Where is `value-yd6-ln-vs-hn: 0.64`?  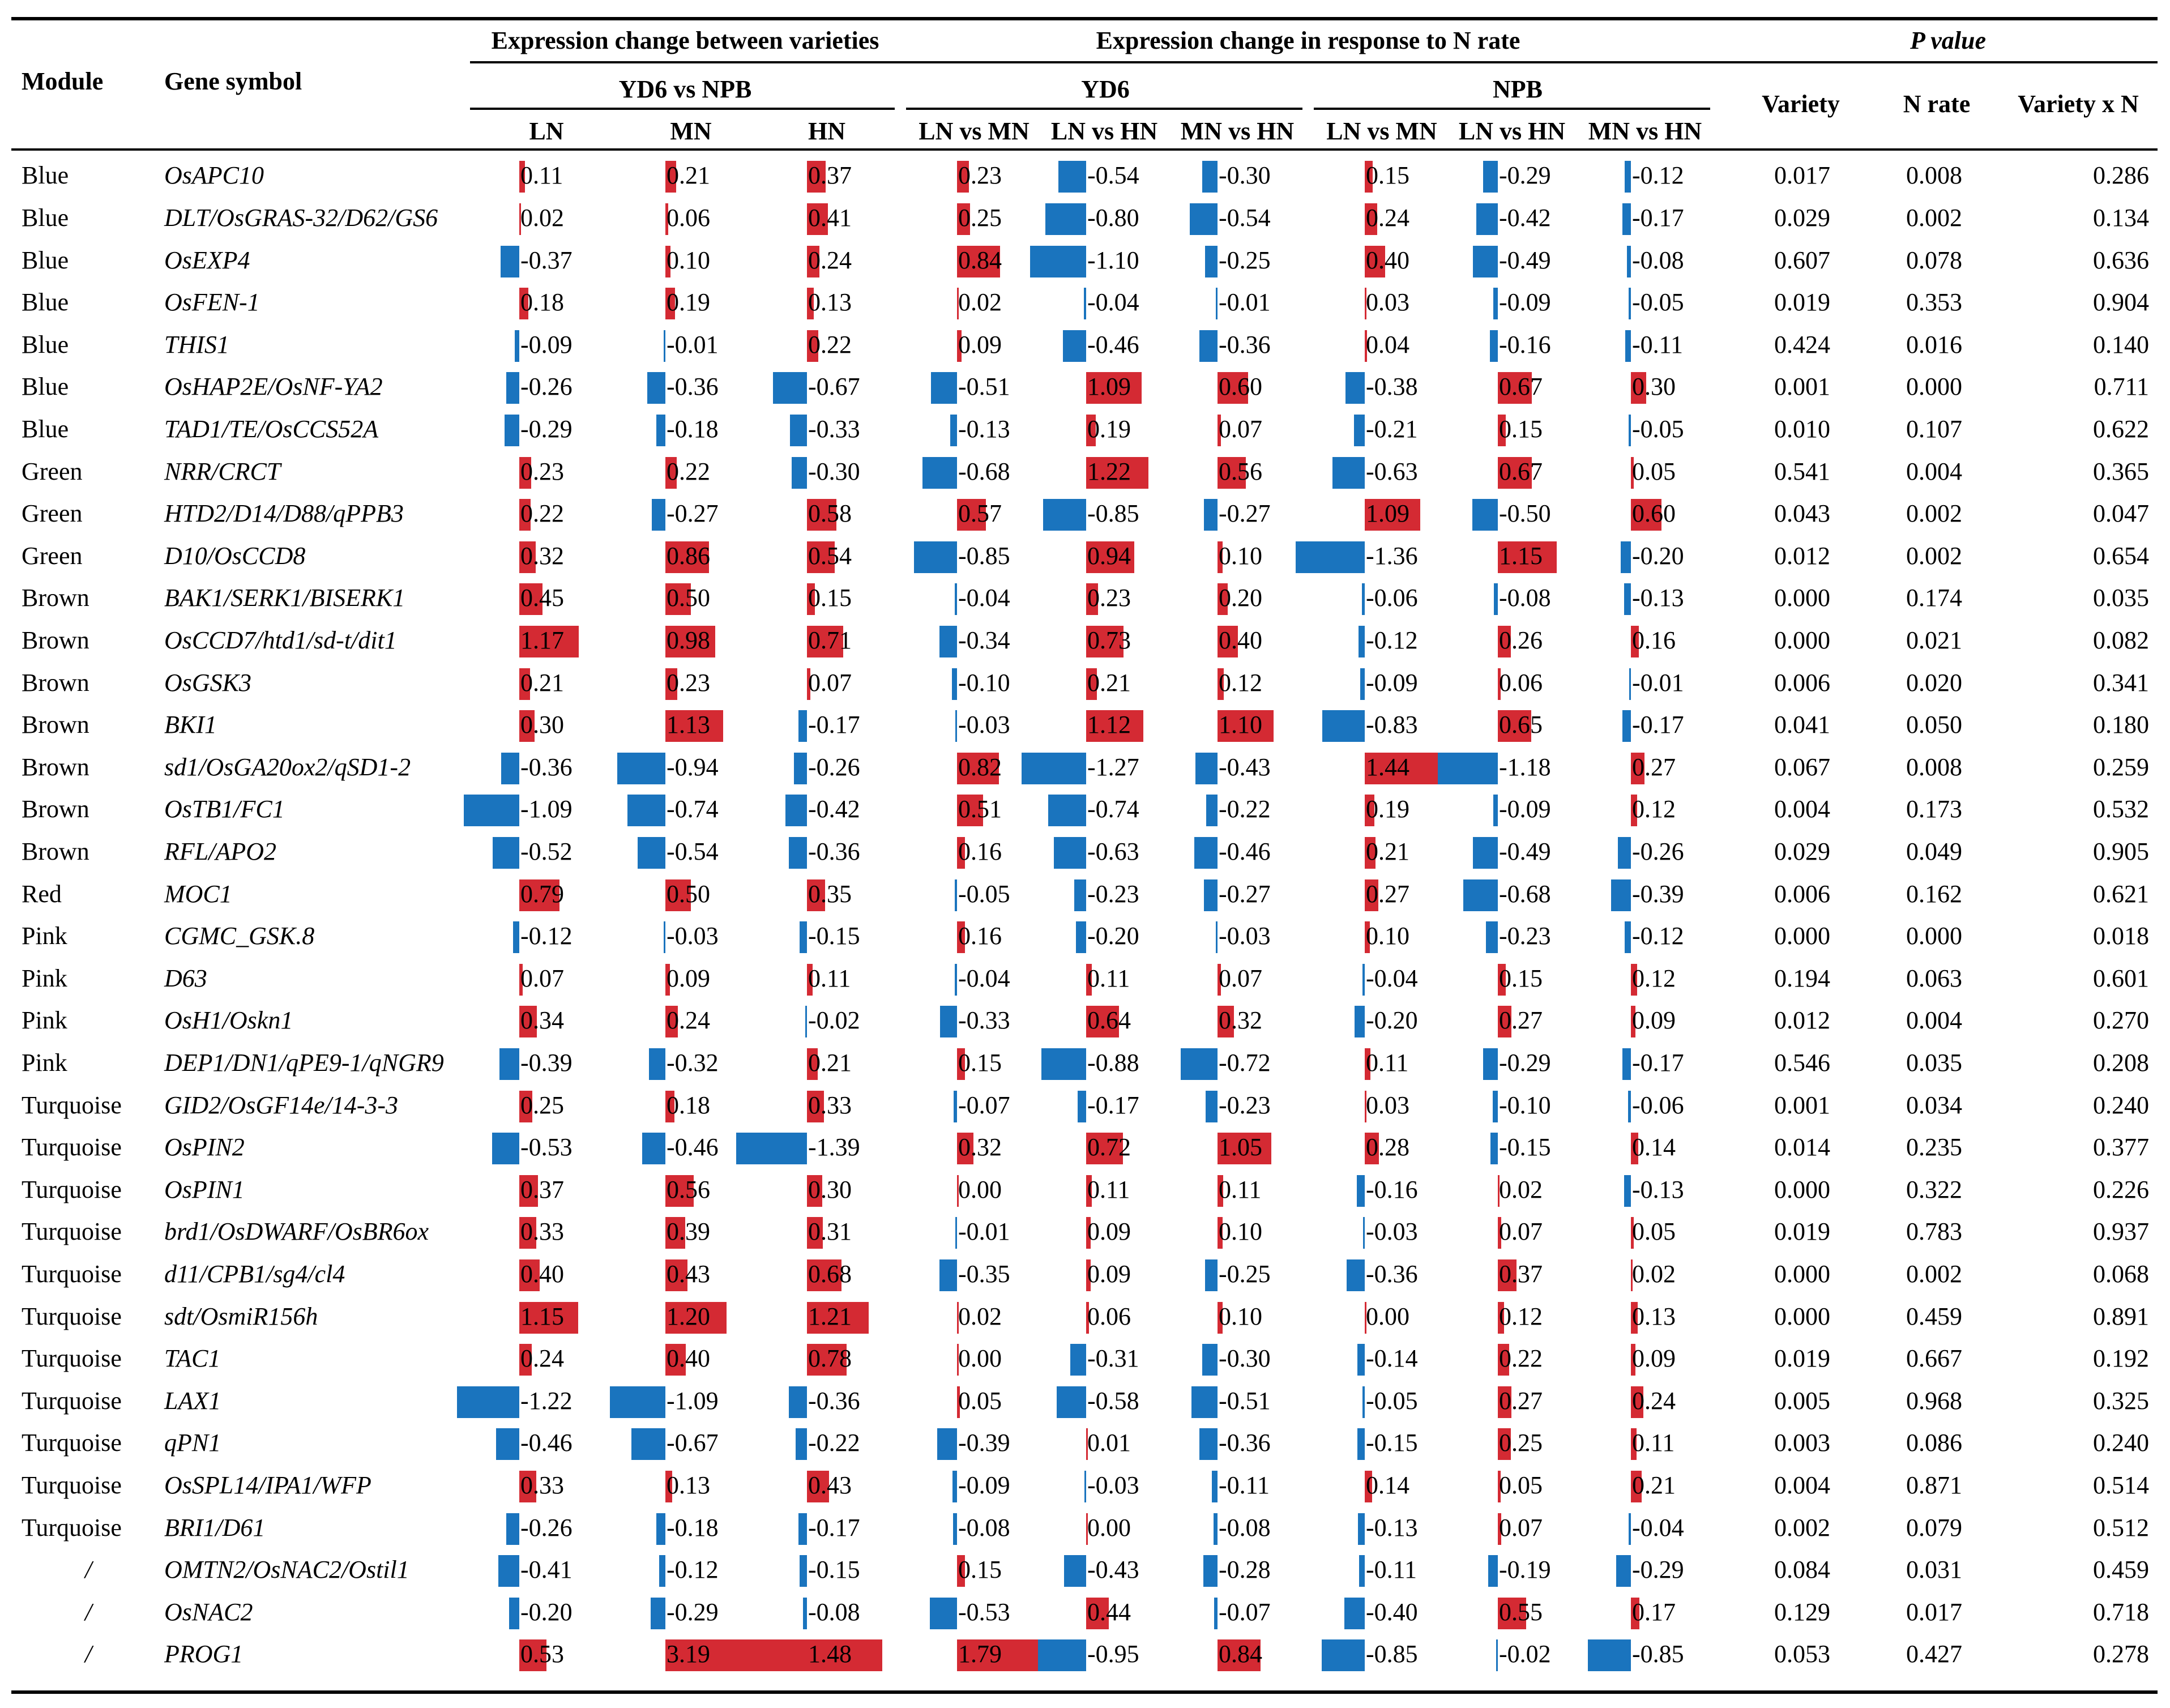 value-yd6-ln-vs-hn: 0.64 is located at coordinates (1109, 1020).